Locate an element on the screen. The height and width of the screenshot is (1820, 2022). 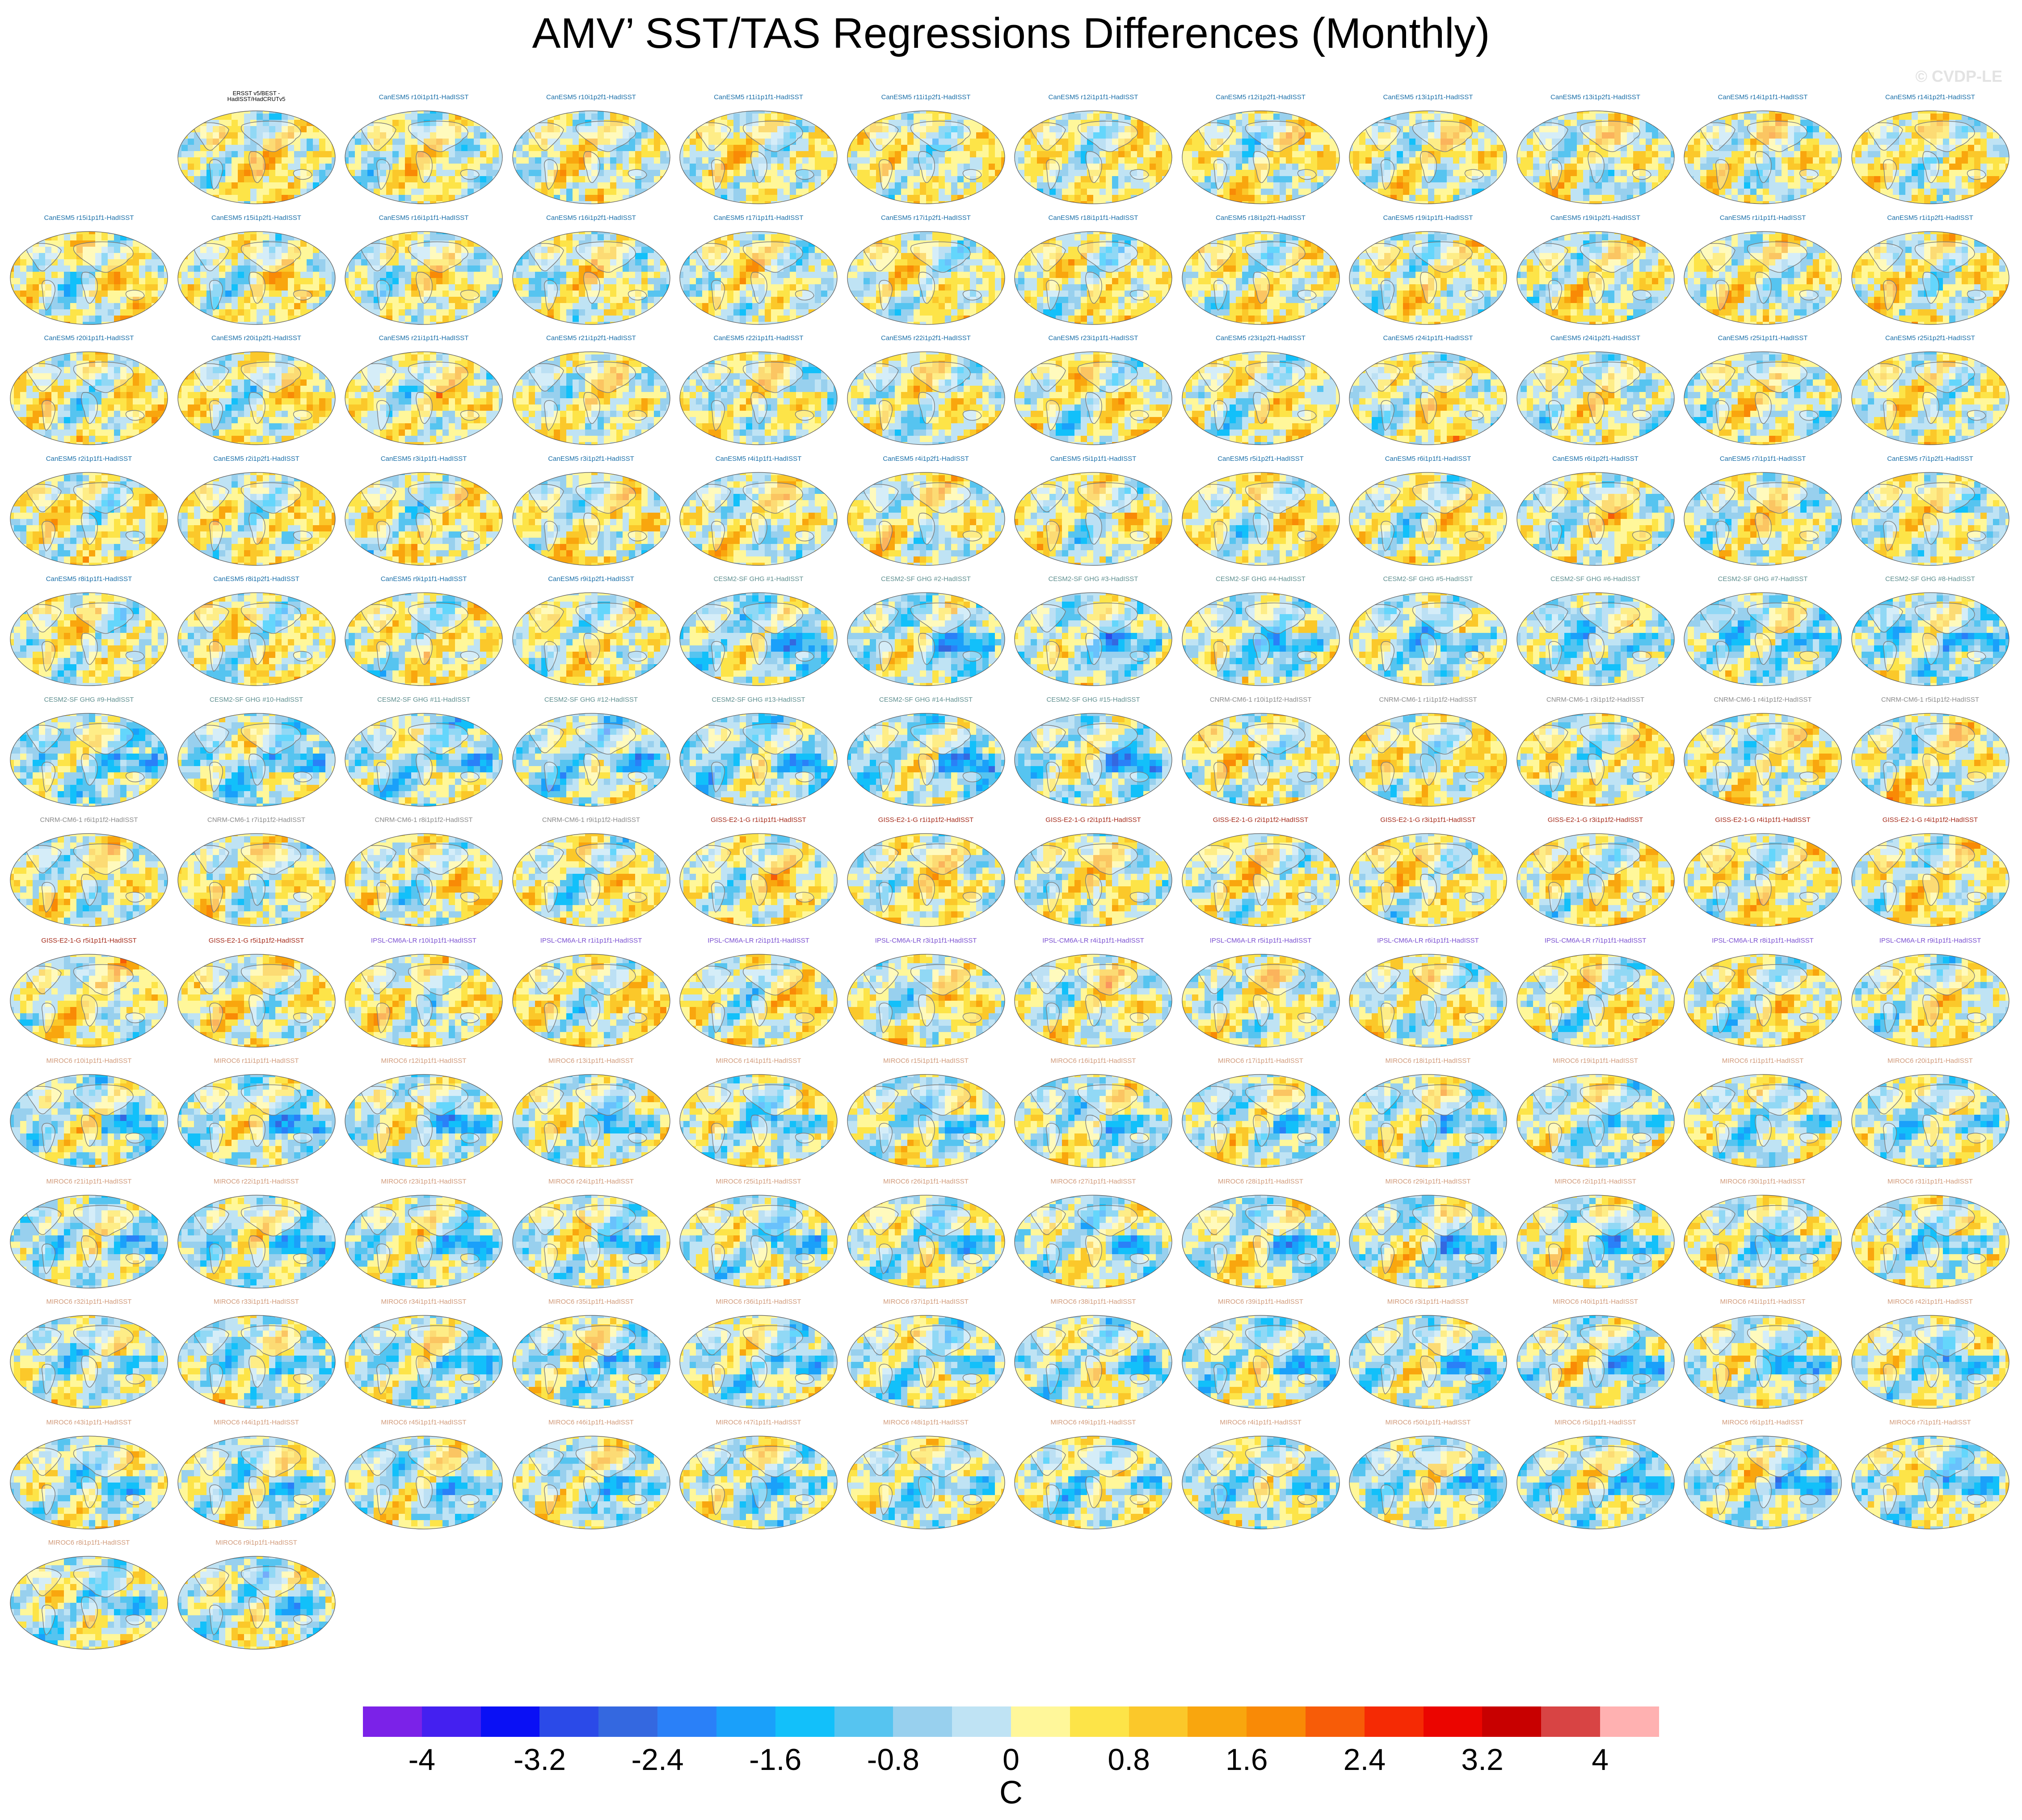
map-panel: MIROC6 r5i1p1f1-HadISST is located at coordinates (1595, 1476).